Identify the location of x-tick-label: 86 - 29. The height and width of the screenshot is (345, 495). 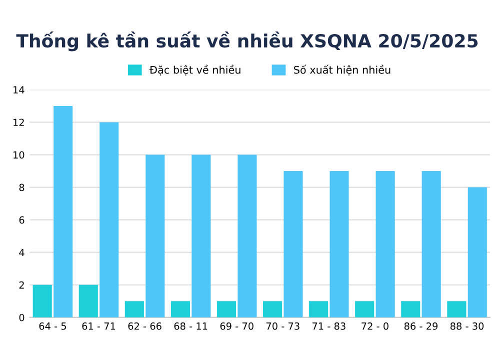
(421, 326).